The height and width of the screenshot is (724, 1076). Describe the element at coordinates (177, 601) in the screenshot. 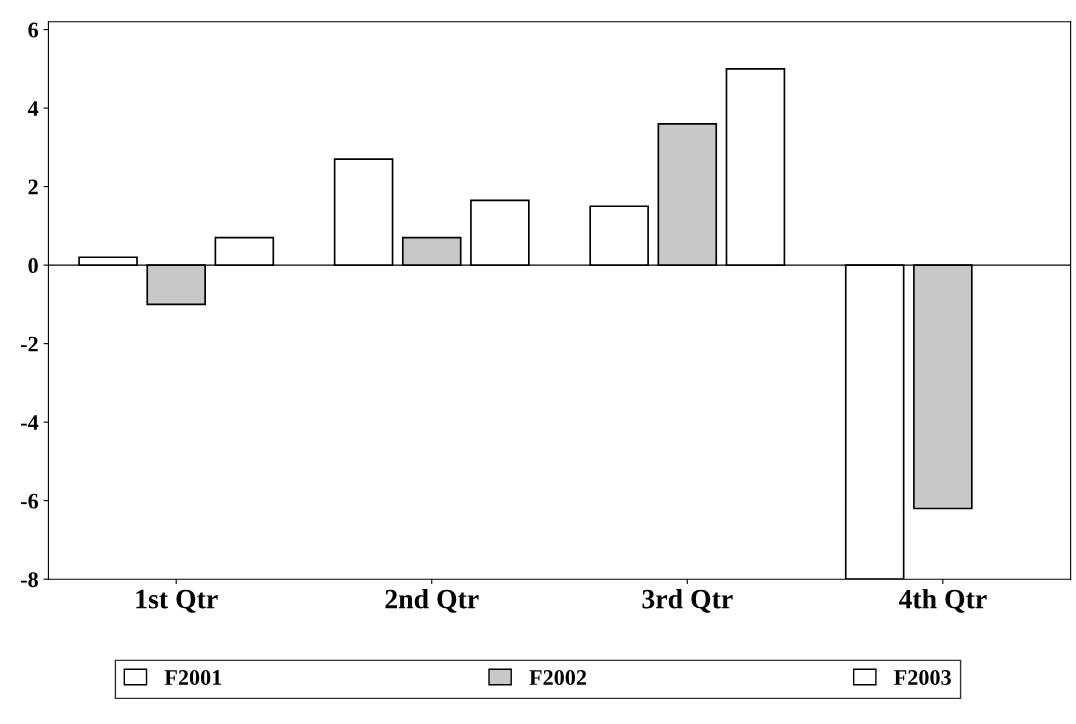

I see `x-tick-label: 1st Qtr` at that location.